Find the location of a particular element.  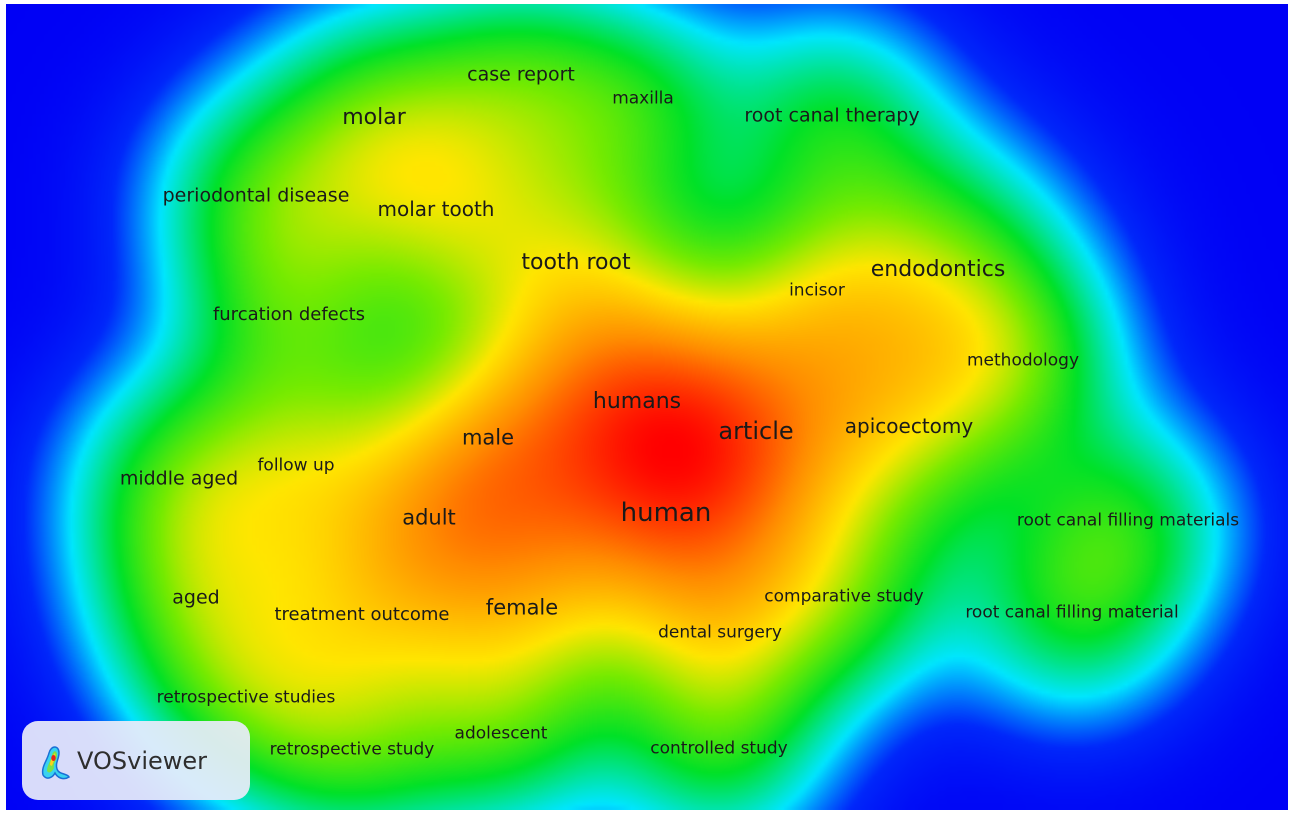

vosviewer-logo-badge: VOSviewer is located at coordinates (136, 760).